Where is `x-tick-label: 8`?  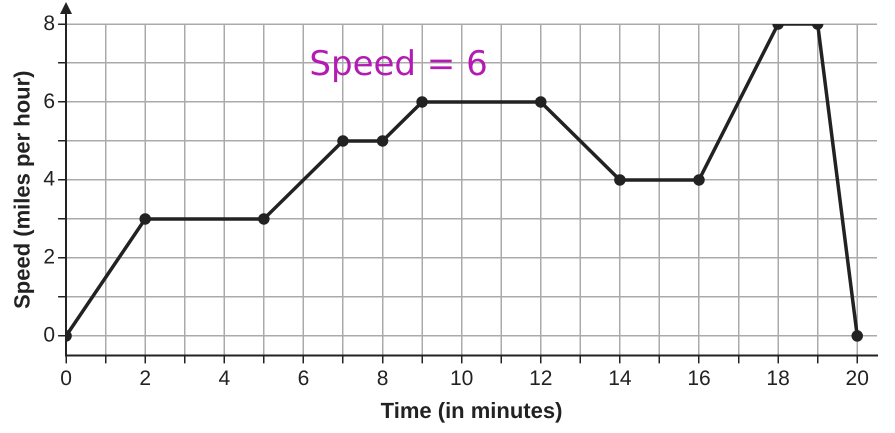
x-tick-label: 8 is located at coordinates (382, 378).